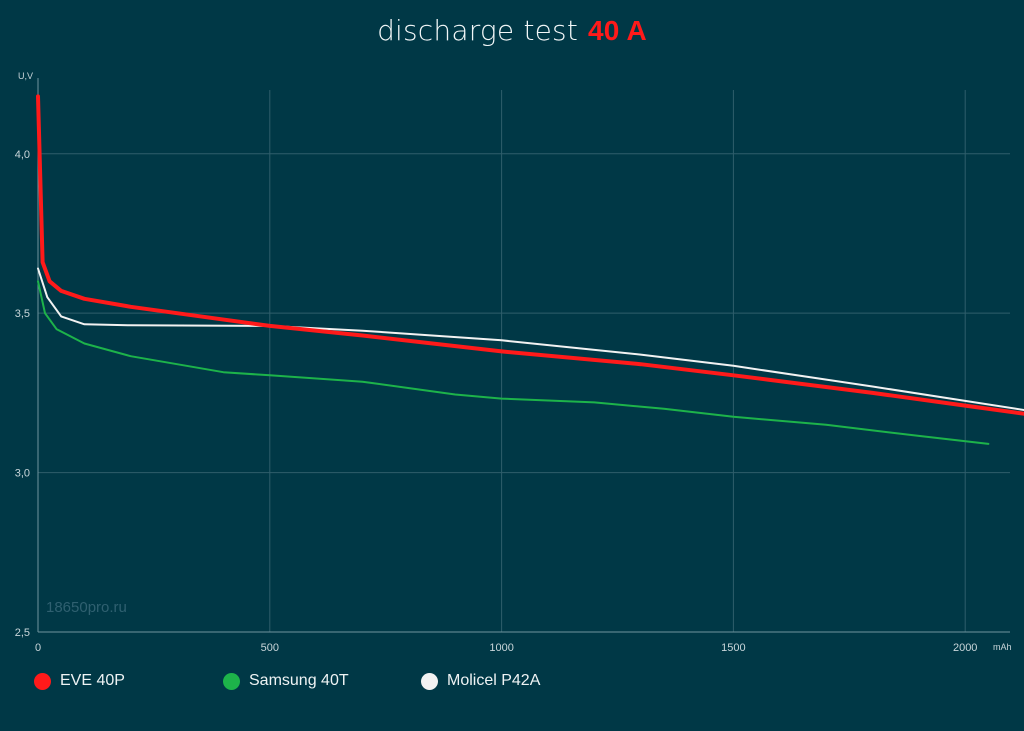 Image resolution: width=1024 pixels, height=731 pixels. Describe the element at coordinates (25, 76) in the screenshot. I see `y-axis-label: U,V` at that location.